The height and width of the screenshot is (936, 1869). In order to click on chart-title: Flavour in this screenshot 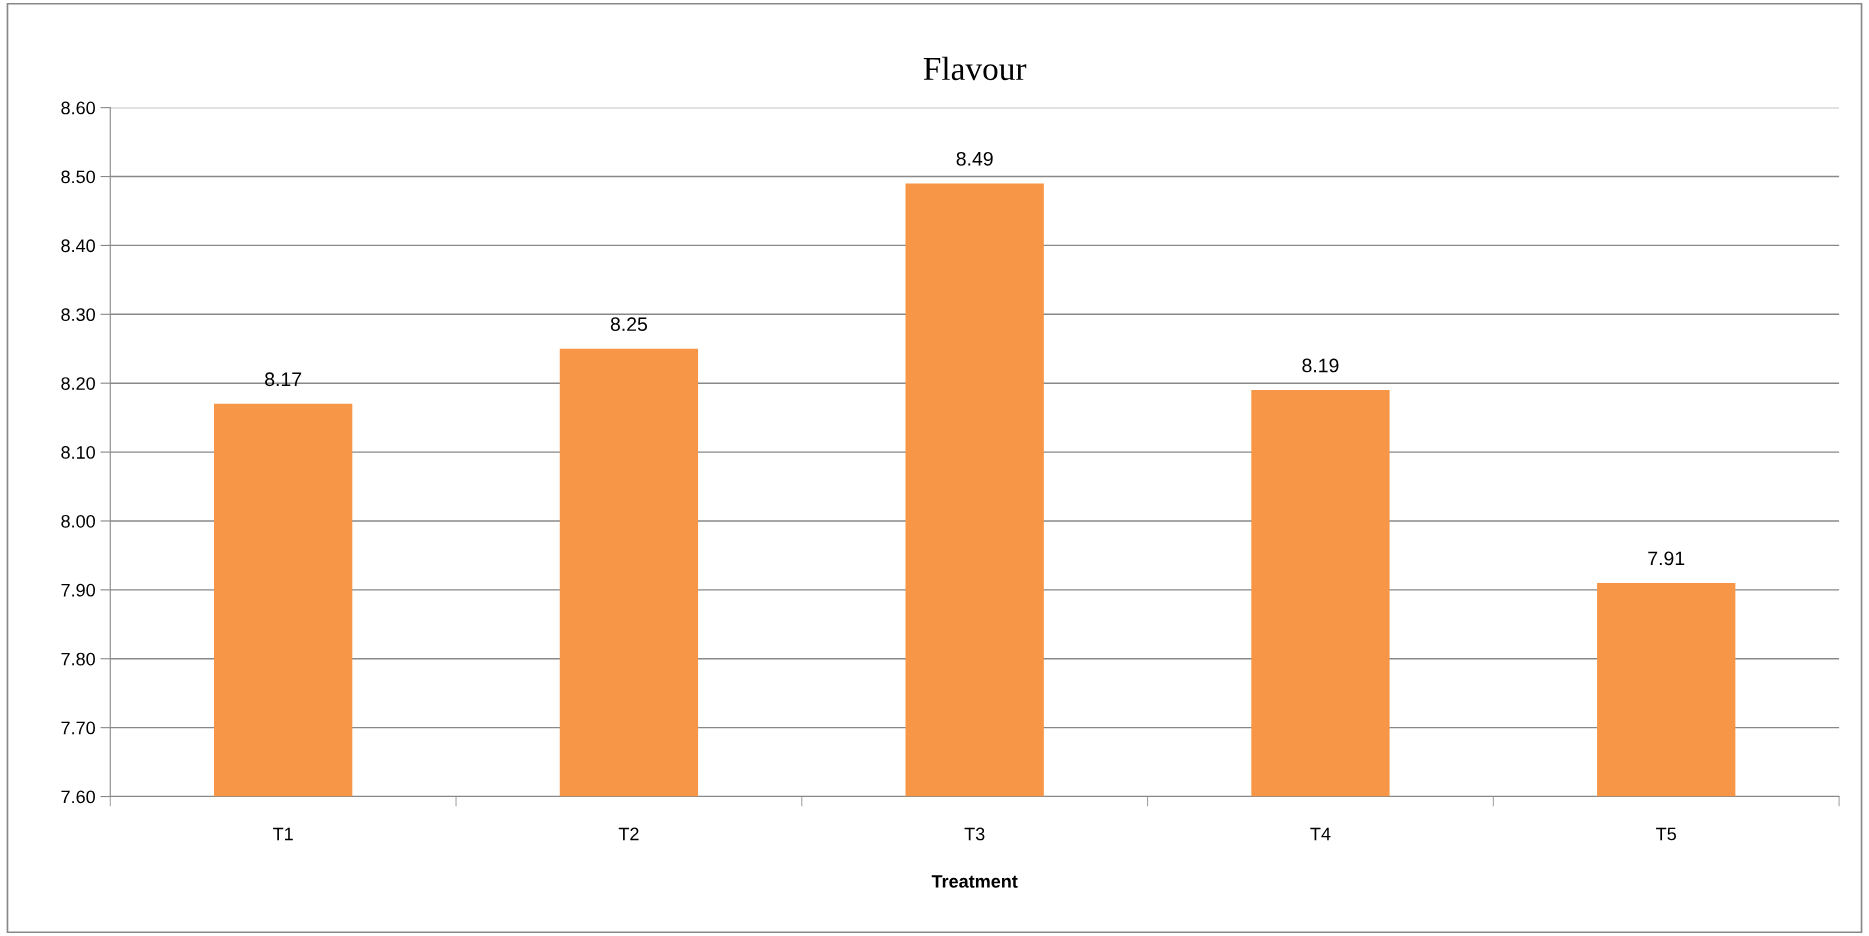, I will do `click(975, 68)`.